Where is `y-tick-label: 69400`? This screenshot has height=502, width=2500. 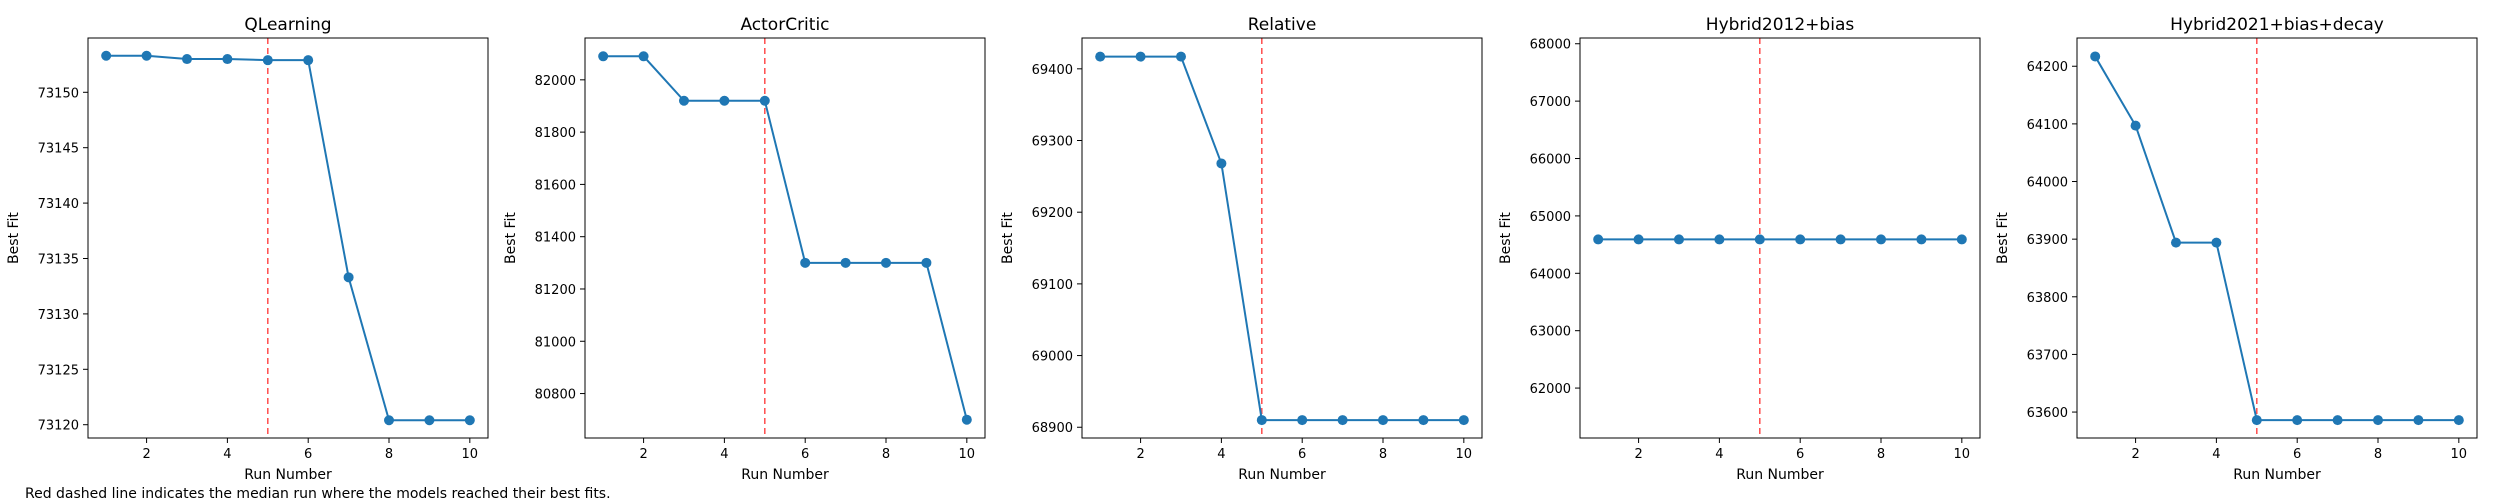
y-tick-label: 69400 is located at coordinates (1052, 70).